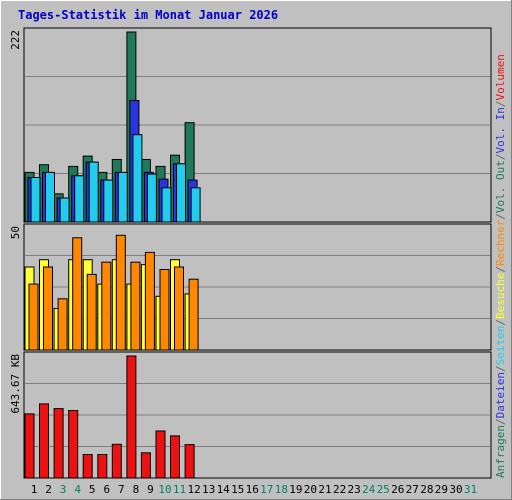  What do you see at coordinates (15, 232) in the screenshot?
I see `panel-max-label: 50` at bounding box center [15, 232].